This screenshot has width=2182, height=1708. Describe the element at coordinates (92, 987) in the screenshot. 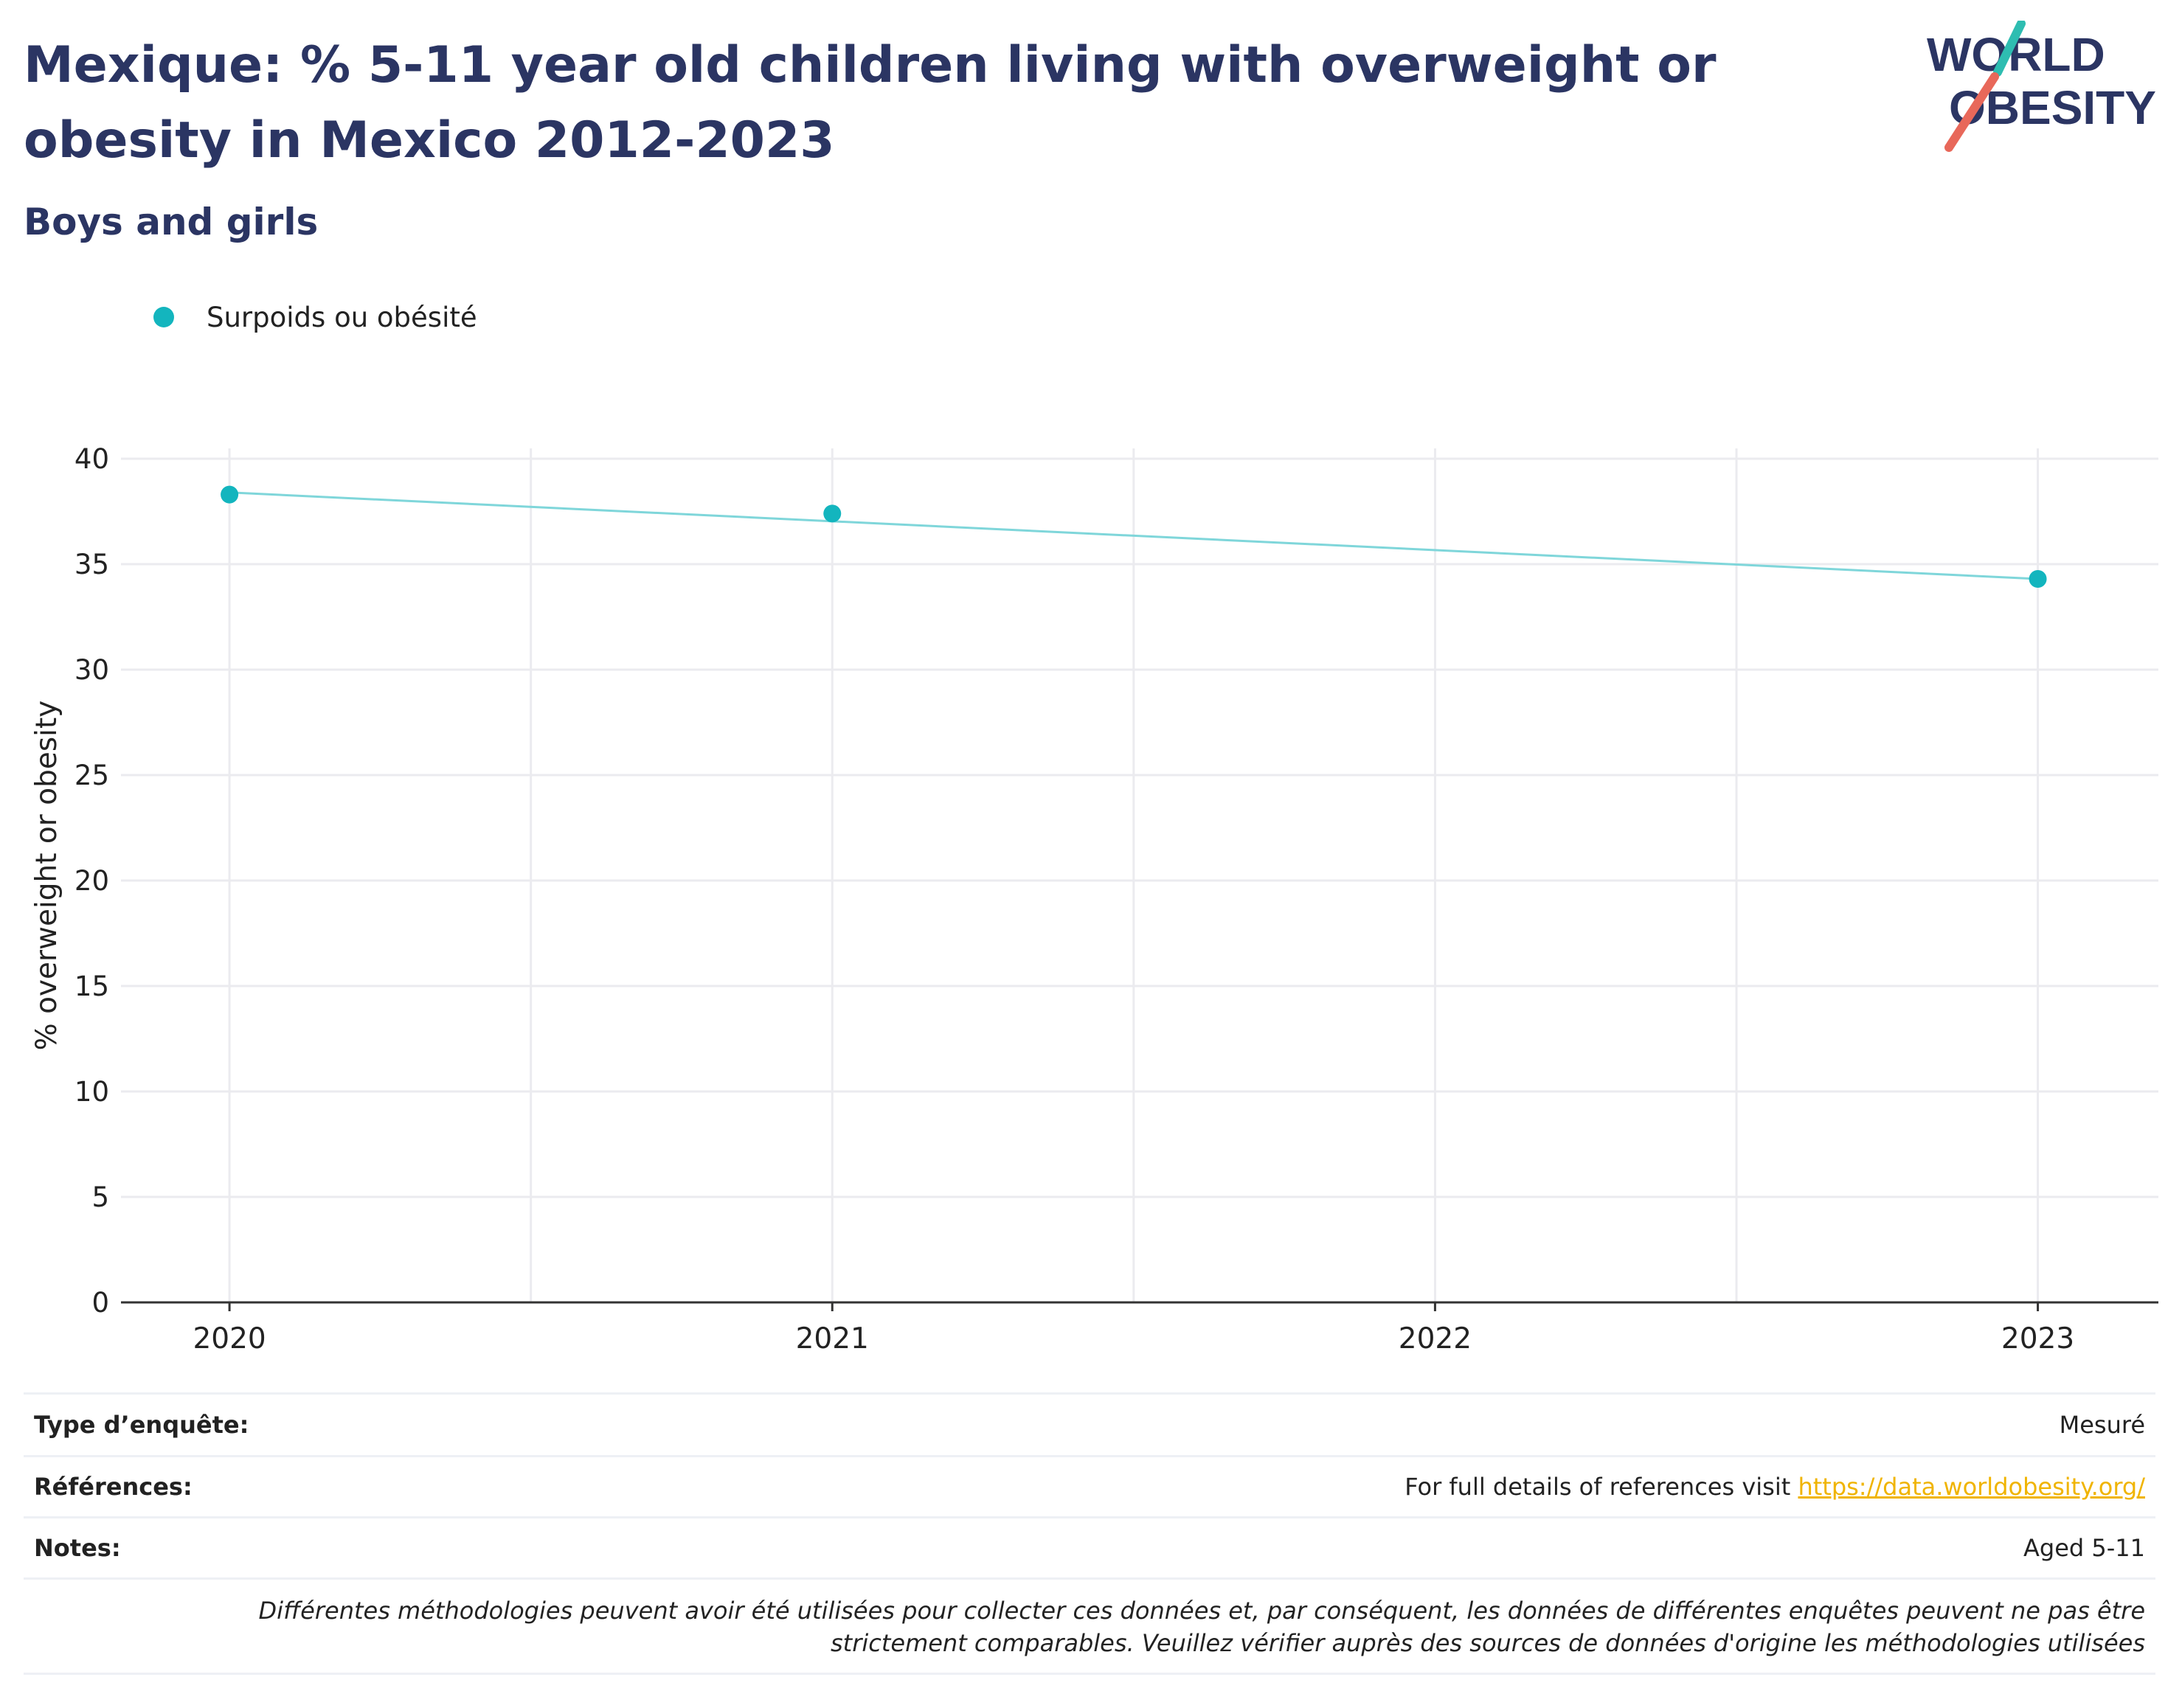

I see `y-tick-label: 15` at that location.